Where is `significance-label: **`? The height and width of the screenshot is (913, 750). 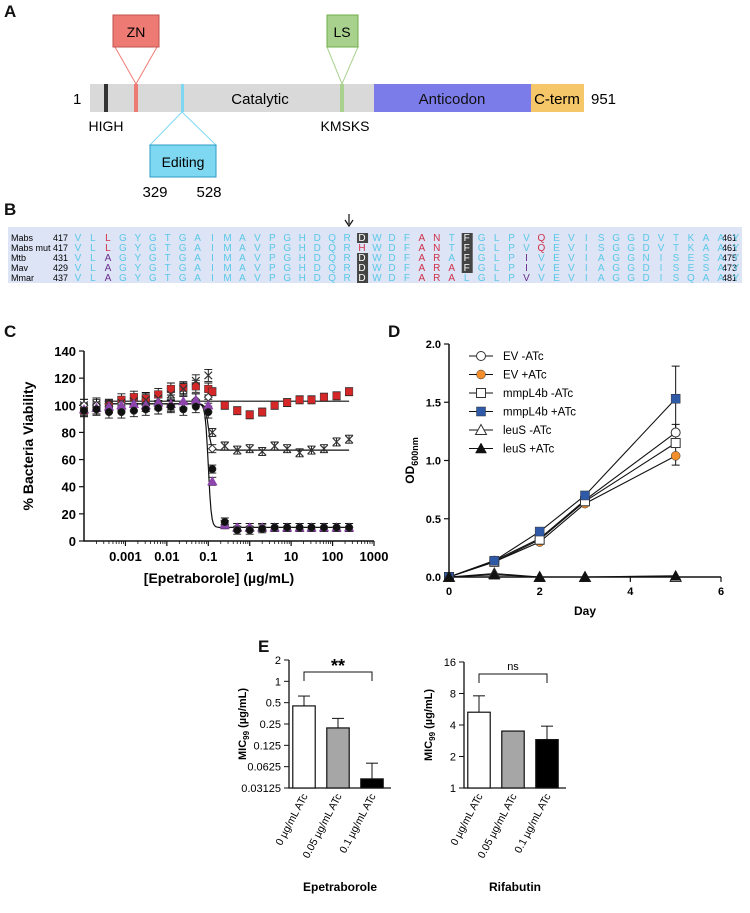 significance-label: ** is located at coordinates (338, 666).